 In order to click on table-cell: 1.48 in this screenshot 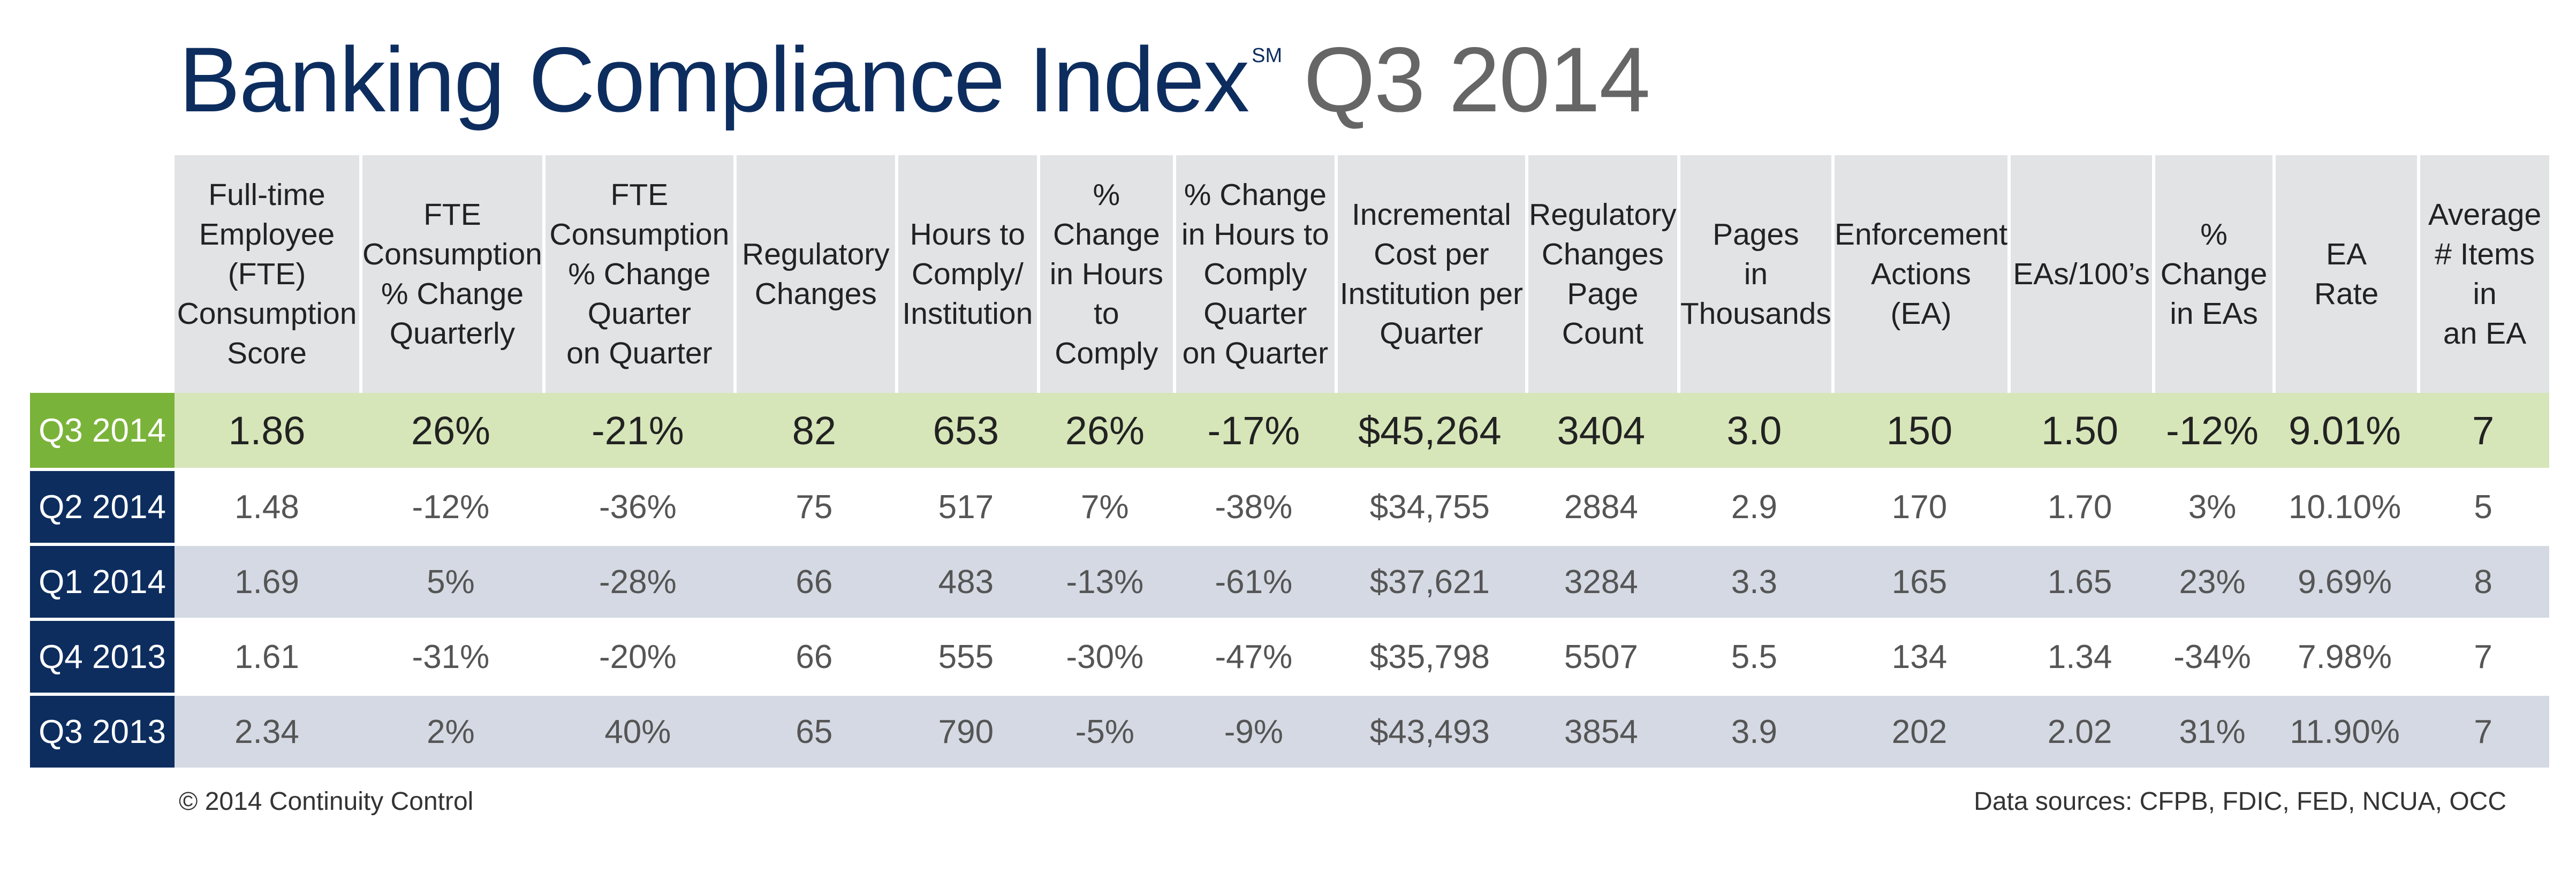, I will do `click(267, 505)`.